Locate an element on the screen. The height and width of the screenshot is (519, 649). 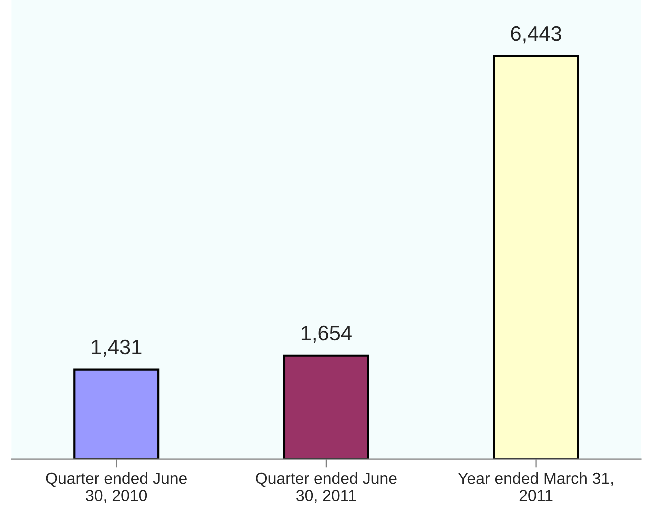
x-tick-label: Quarter ended June 30, 2010 is located at coordinates (116, 488).